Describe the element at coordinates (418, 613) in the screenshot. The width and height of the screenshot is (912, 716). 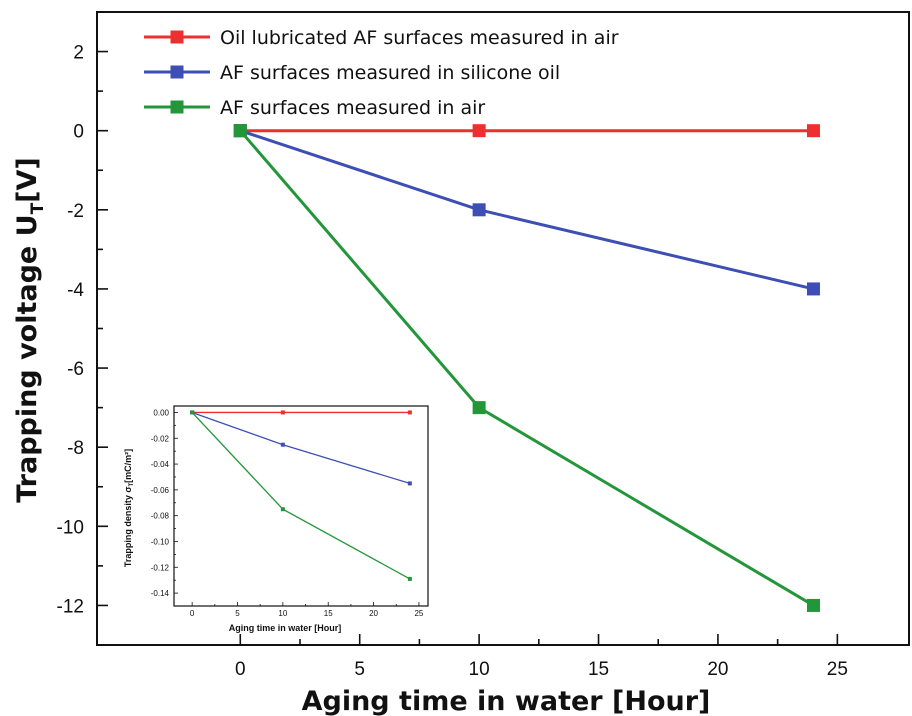
I see `inset-x-tick-label: 25` at that location.